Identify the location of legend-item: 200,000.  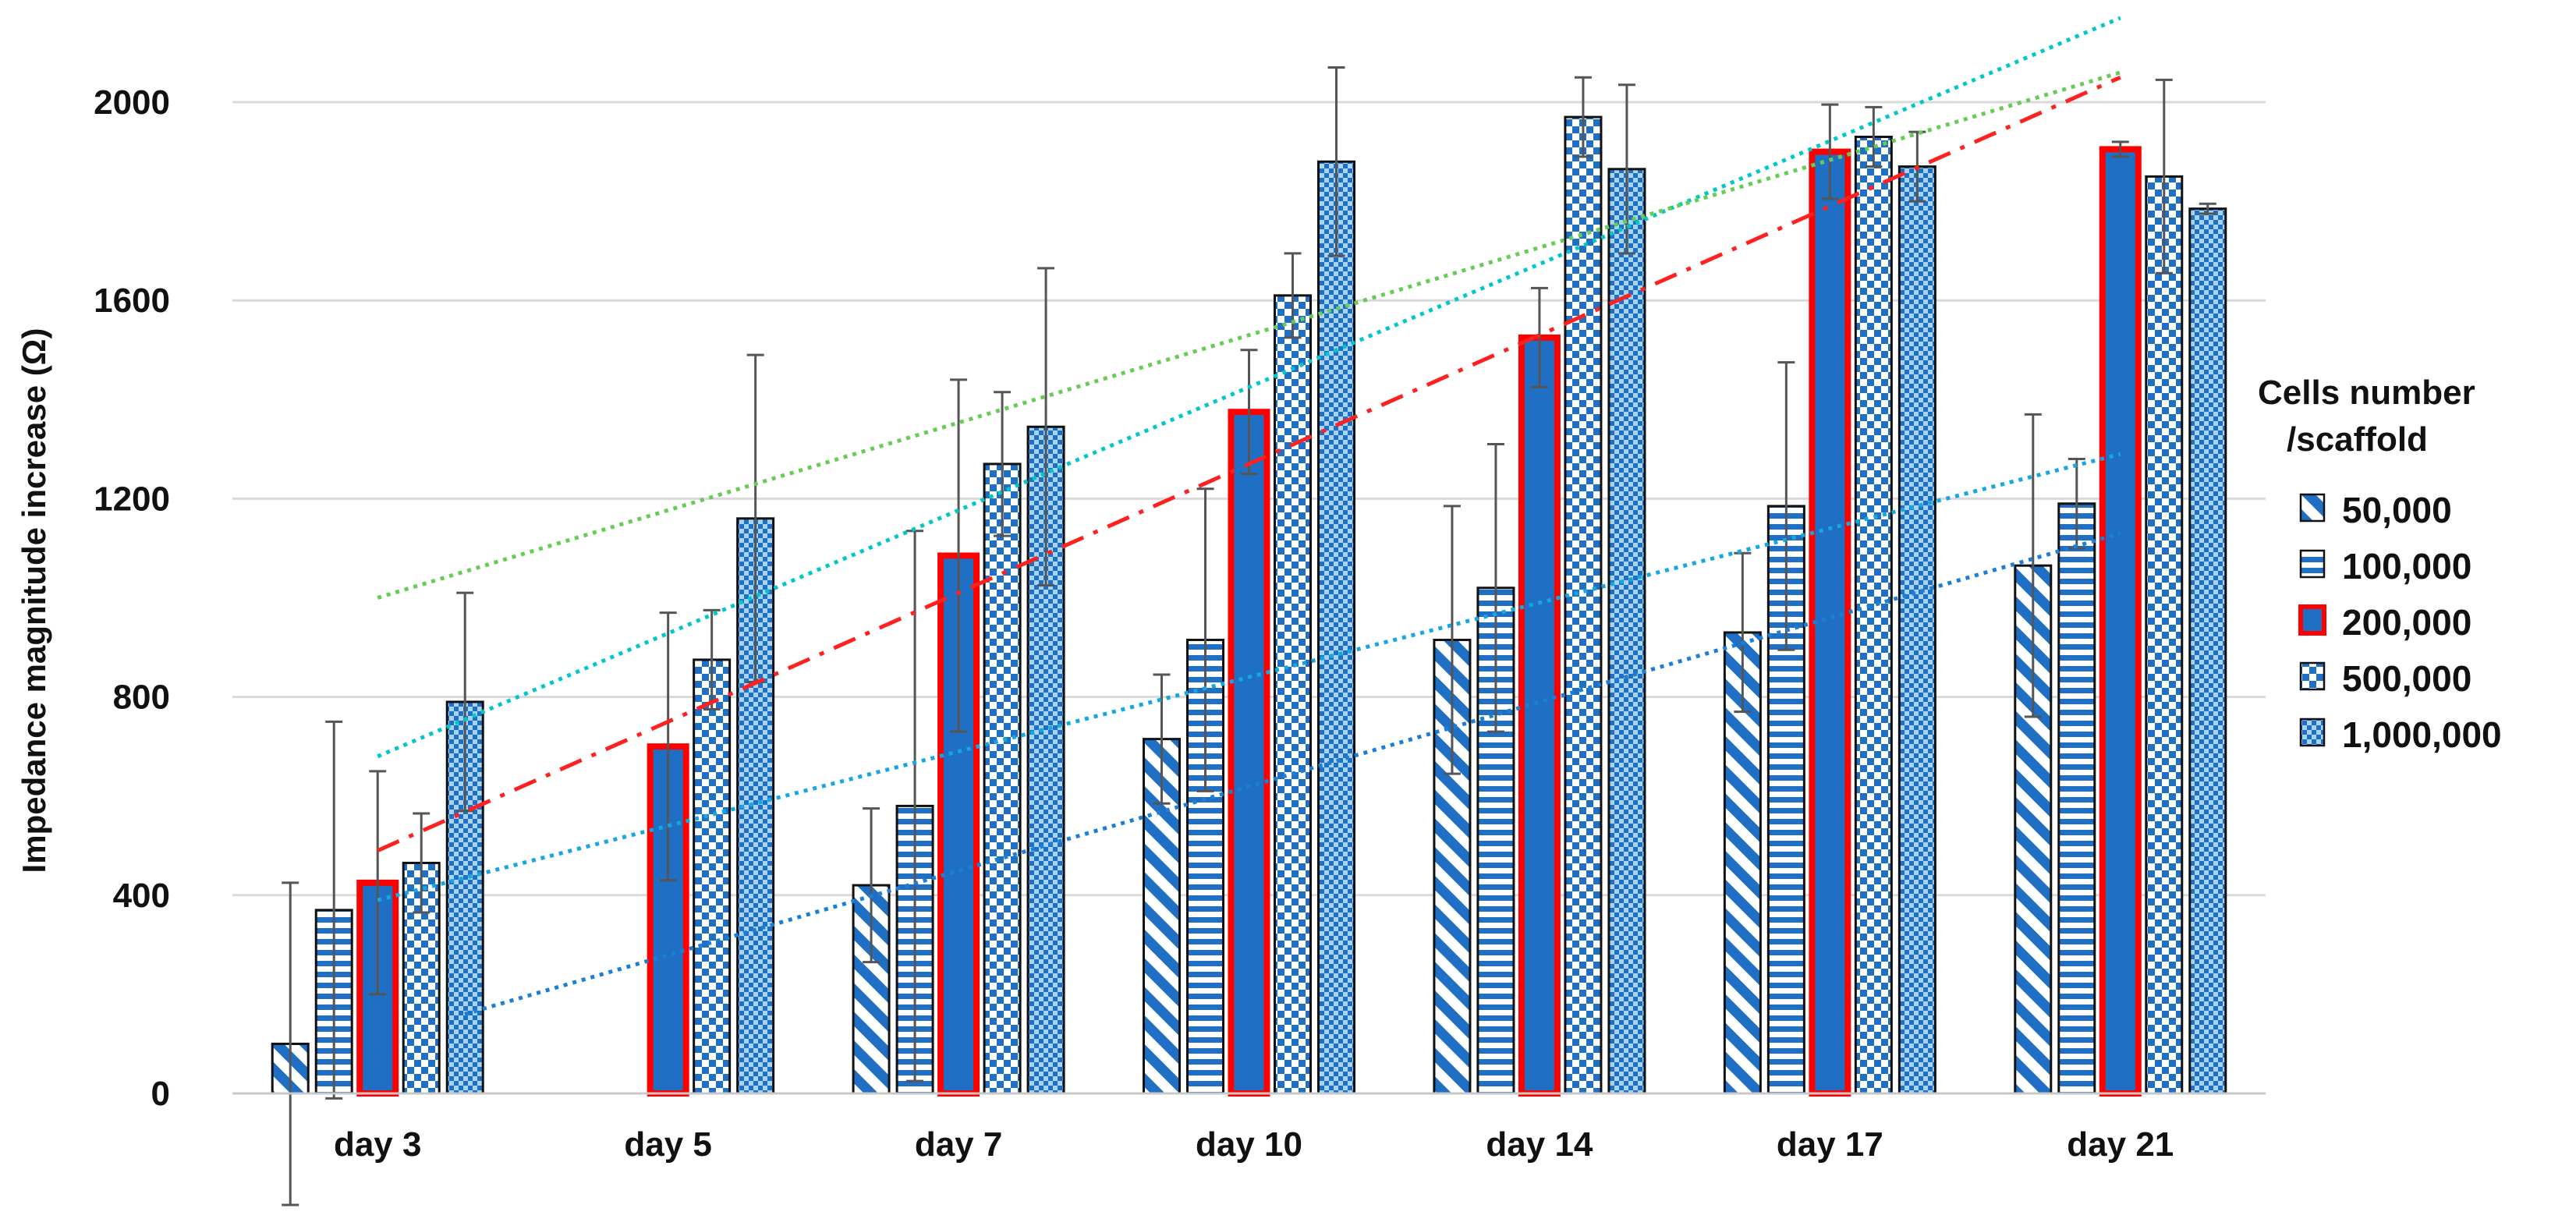
(2384, 622).